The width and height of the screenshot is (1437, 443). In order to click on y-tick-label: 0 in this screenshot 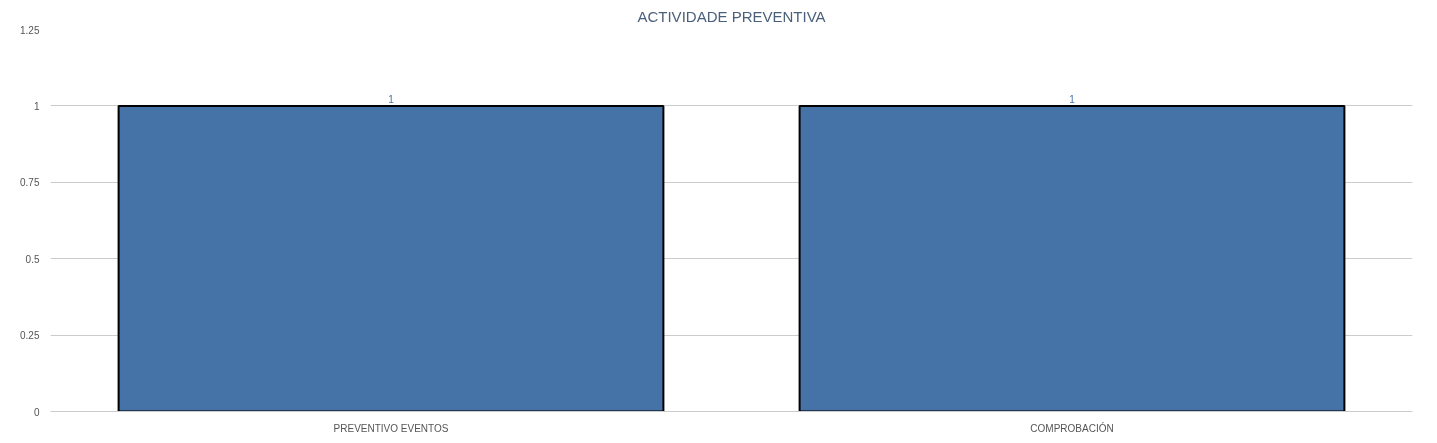, I will do `click(36, 412)`.